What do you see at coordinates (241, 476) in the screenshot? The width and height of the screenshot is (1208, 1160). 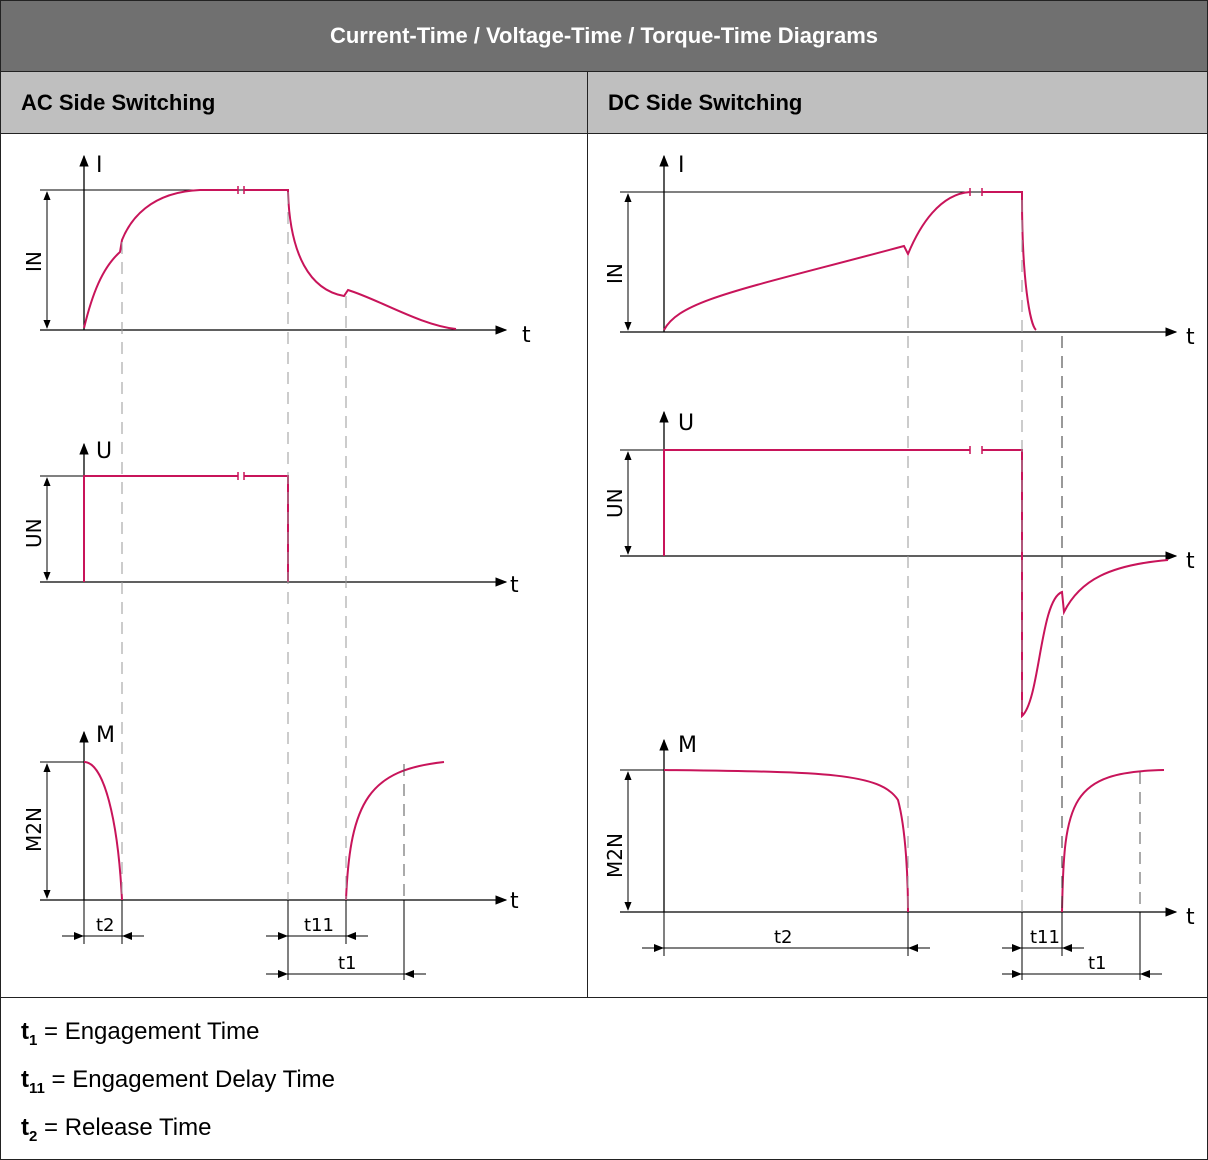 I see `ac-voltage-break-mark` at bounding box center [241, 476].